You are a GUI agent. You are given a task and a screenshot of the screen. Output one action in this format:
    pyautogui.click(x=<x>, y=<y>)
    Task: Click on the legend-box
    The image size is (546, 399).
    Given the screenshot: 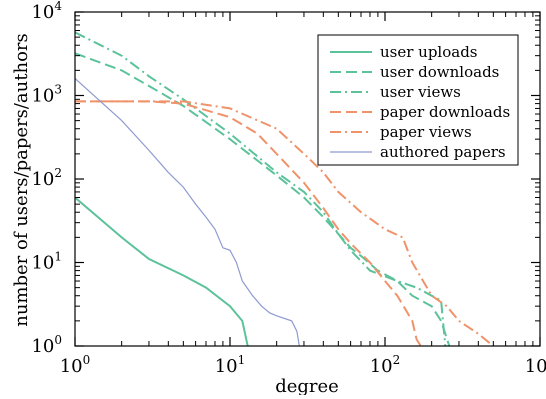 What is the action you would take?
    pyautogui.click(x=418, y=100)
    